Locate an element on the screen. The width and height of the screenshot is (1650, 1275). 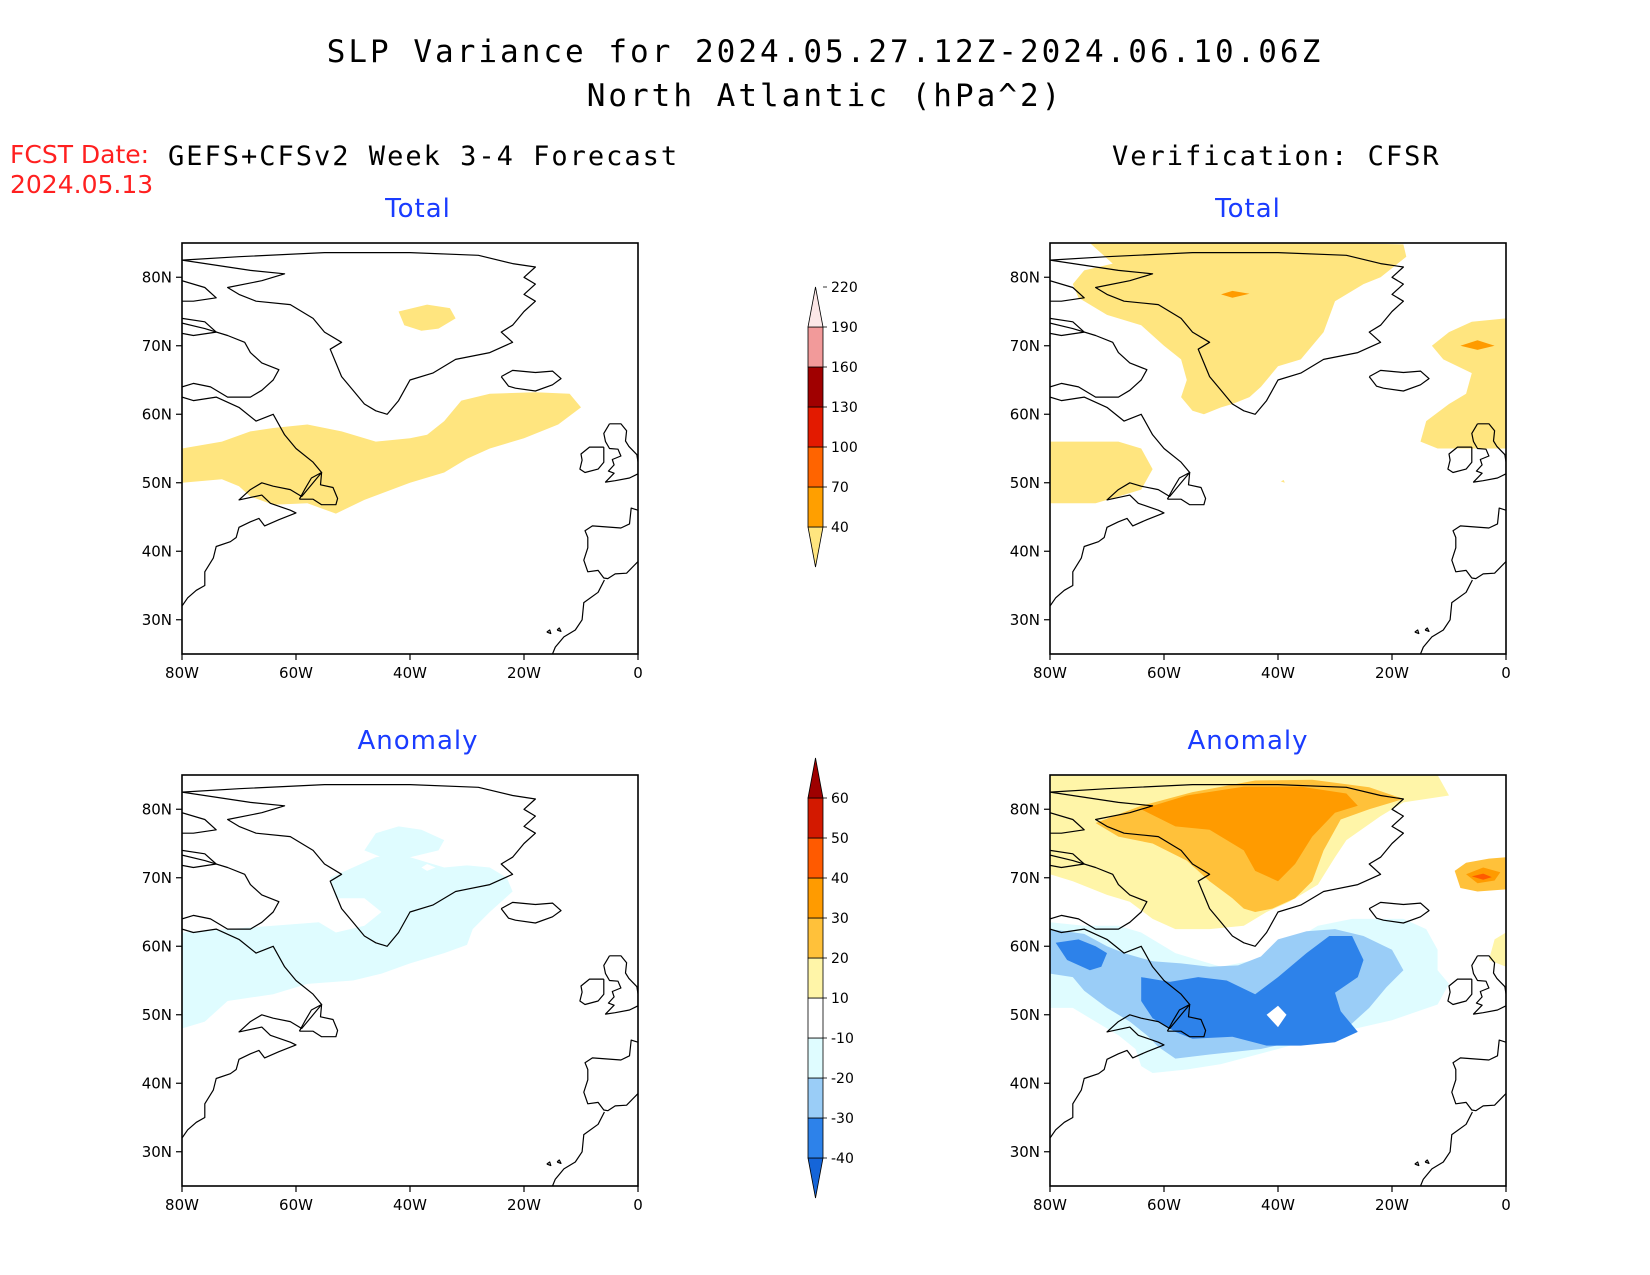
map-panel-verification-anomaly: 80W 60W 40W 20W 0 80N 70N 60N 50N 40N 30N is located at coordinates (1260, 994).